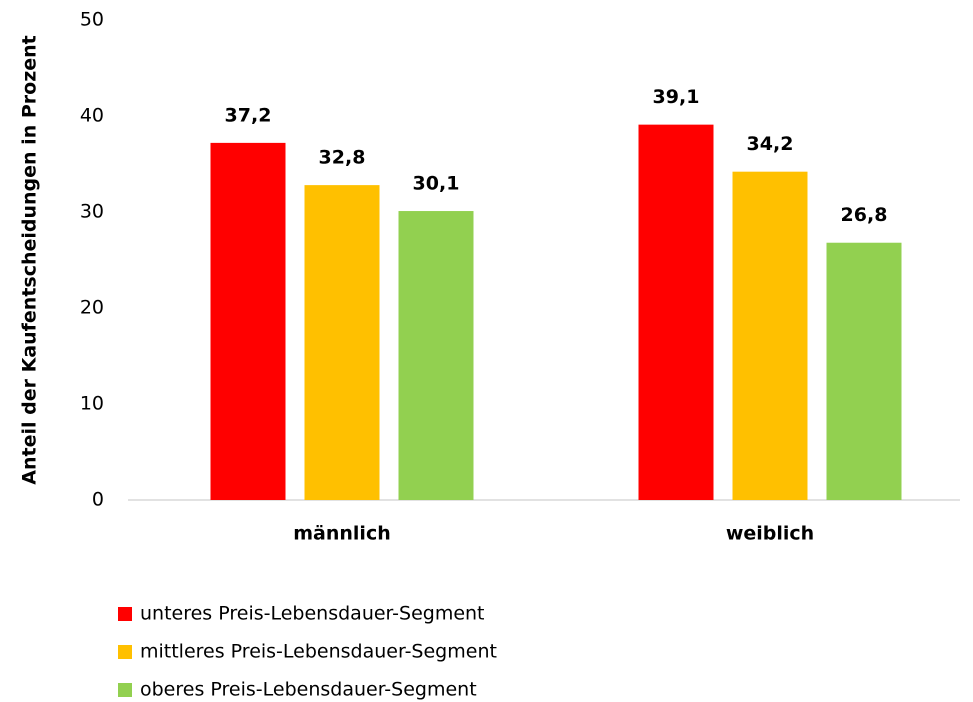 This screenshot has height=702, width=973. I want to click on data-label: 37,2, so click(248, 115).